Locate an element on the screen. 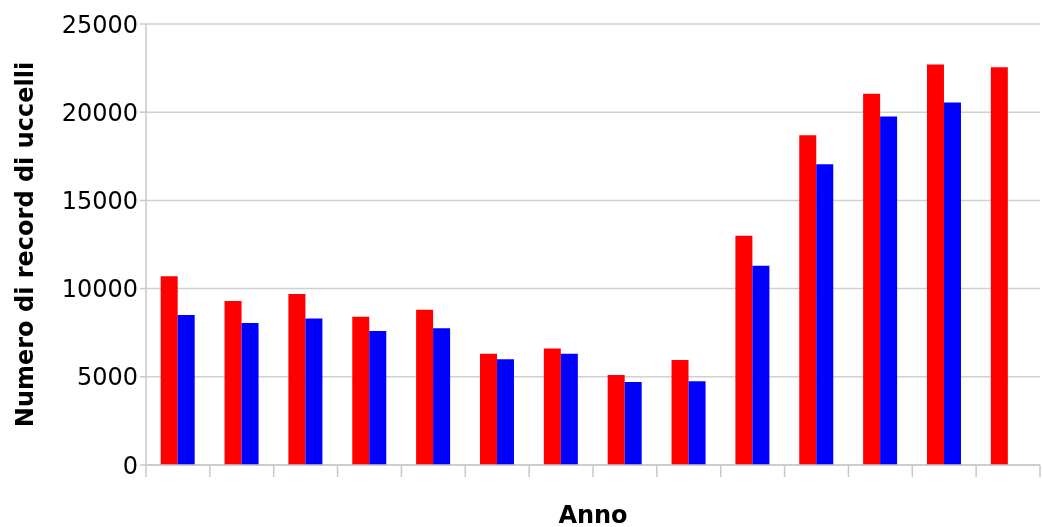 The width and height of the screenshot is (1042, 527). y-tick-label: 15000 is located at coordinates (99, 200).